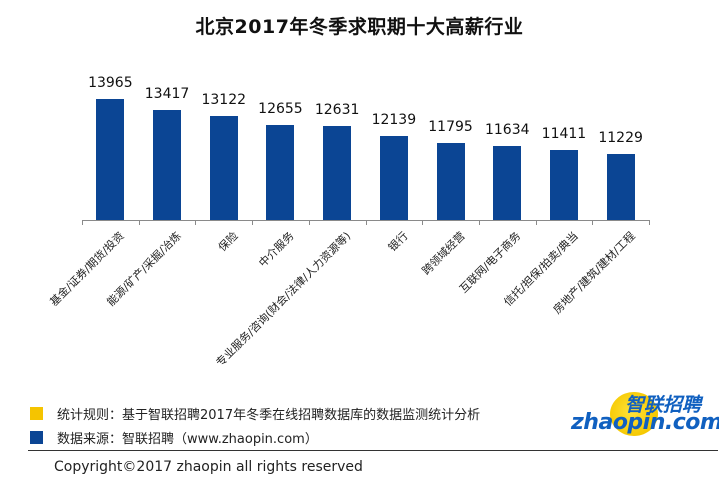 This screenshot has width=719, height=493. Describe the element at coordinates (277, 249) in the screenshot. I see `category-label: 中介服务` at that location.